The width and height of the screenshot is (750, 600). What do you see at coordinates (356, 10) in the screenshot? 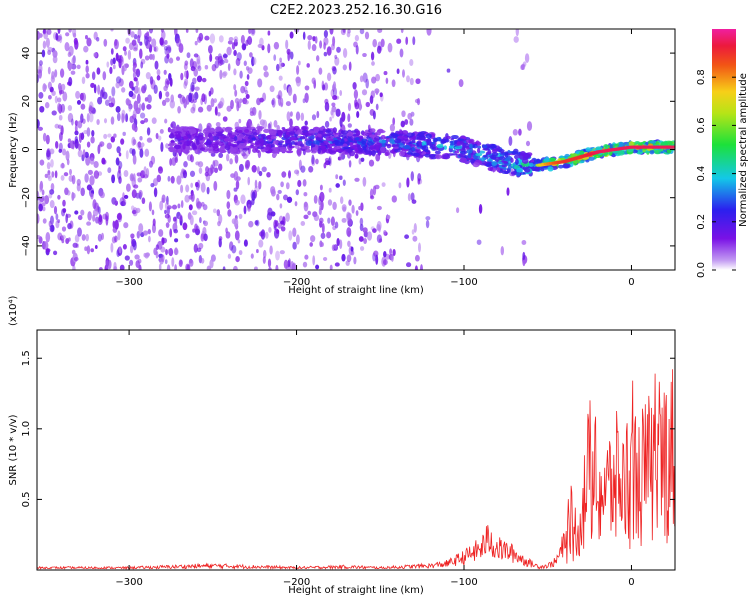
I see `figure-title: C2E2.2023.252.16.30.G16` at bounding box center [356, 10].